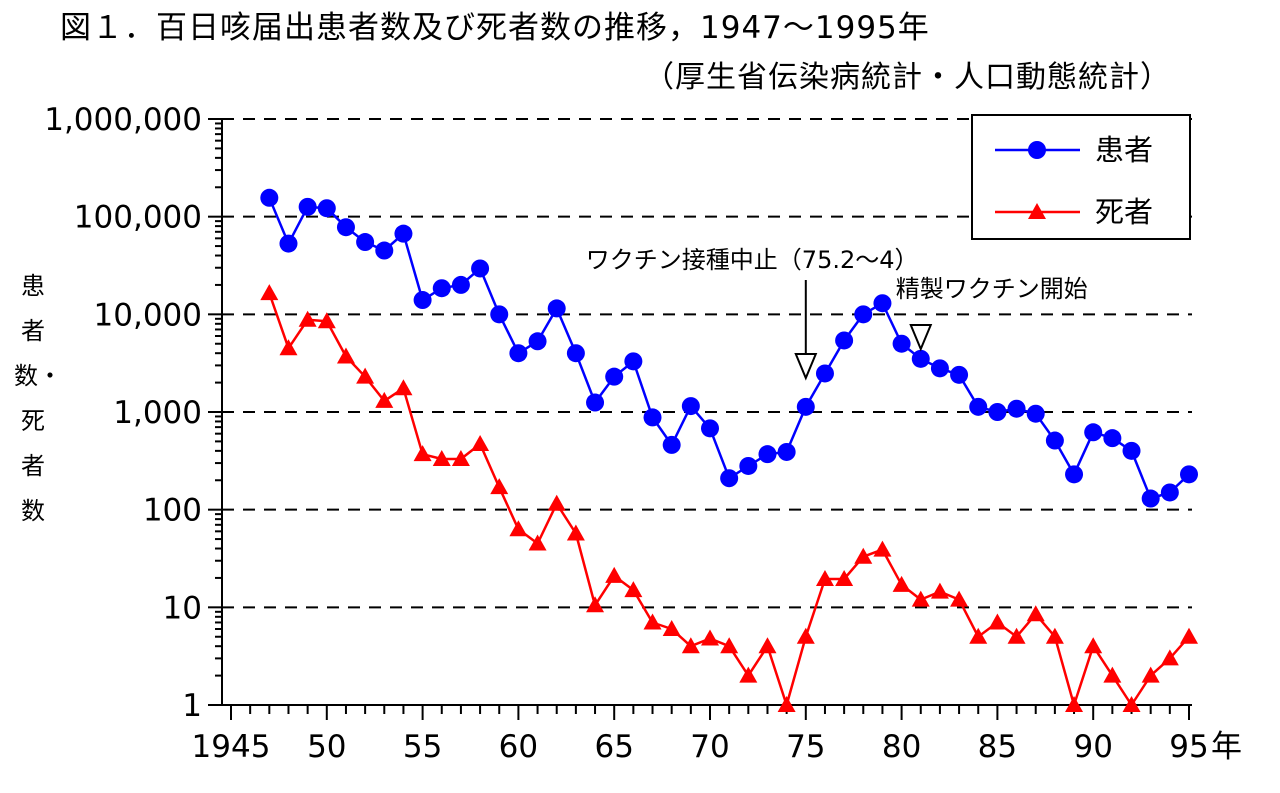 The image size is (1280, 793). I want to click on y-tick-label: 10,000, so click(148, 315).